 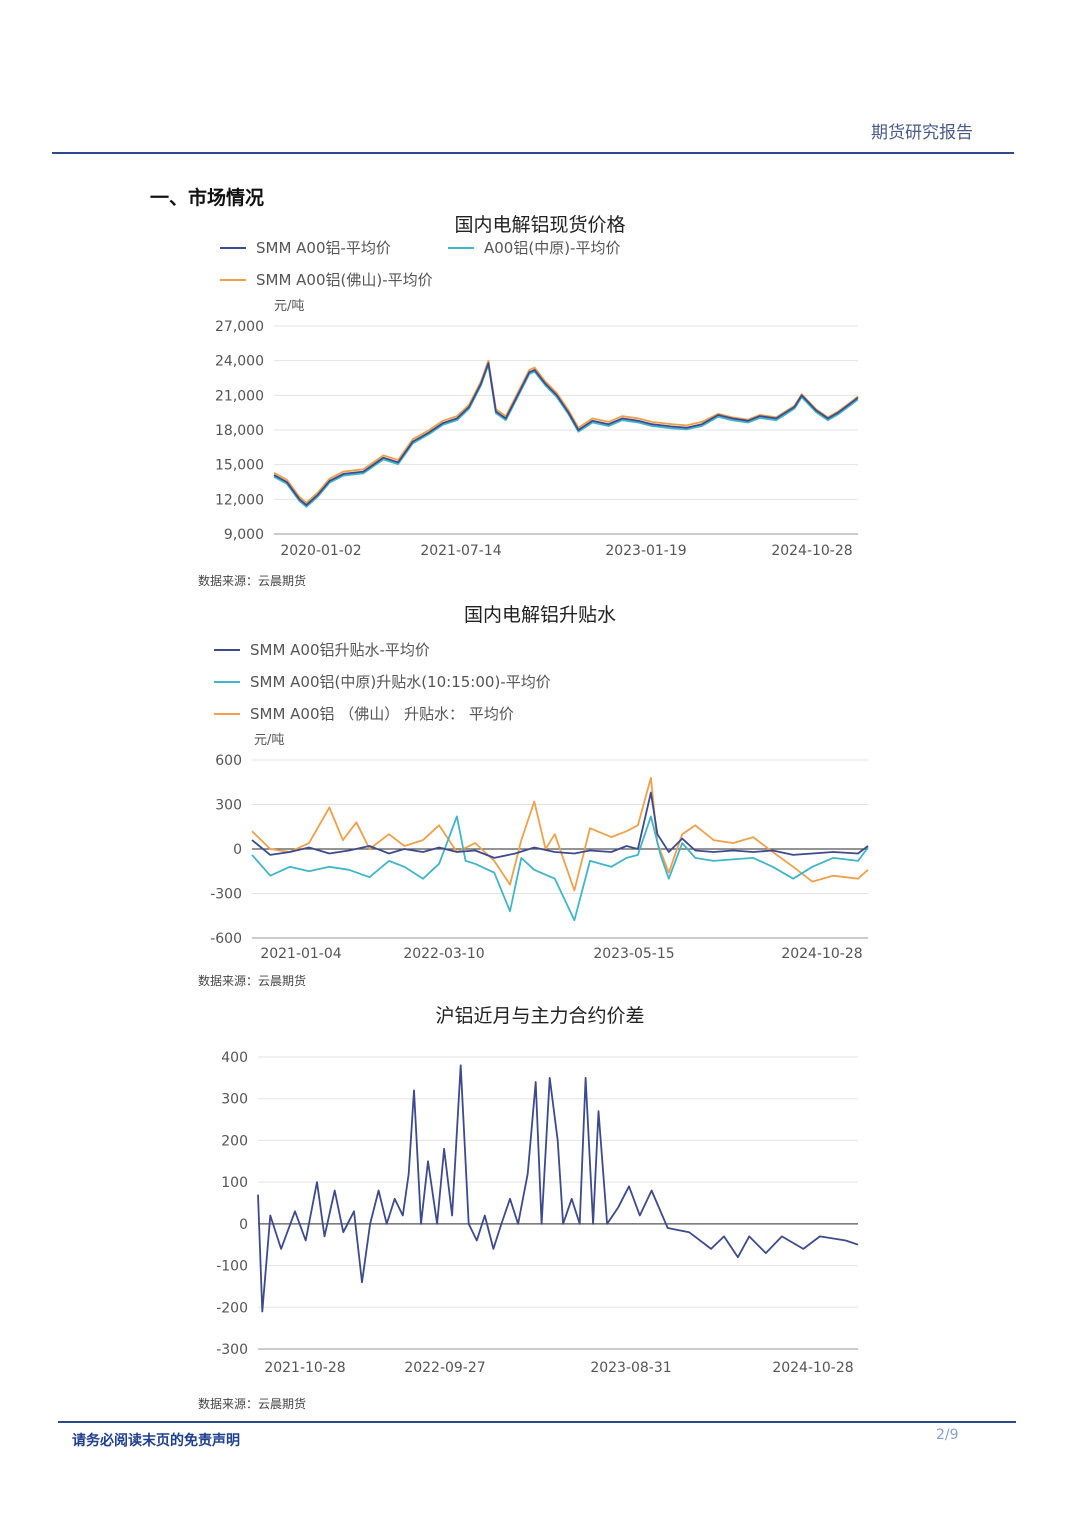 I want to click on x-tick-label: 2023-05-15, so click(x=633, y=954).